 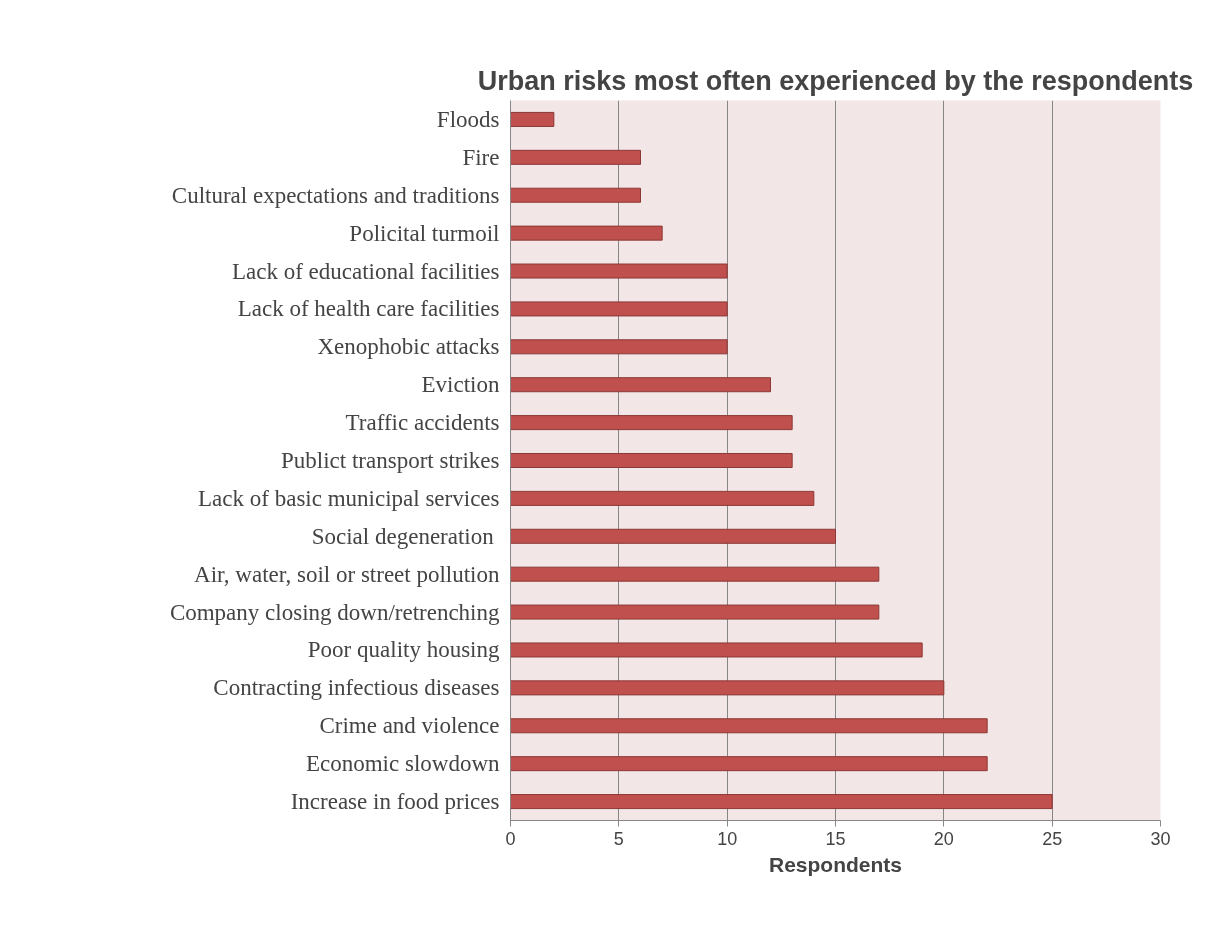 I want to click on y-tick-label: Xenophobic attacks, so click(x=408, y=347).